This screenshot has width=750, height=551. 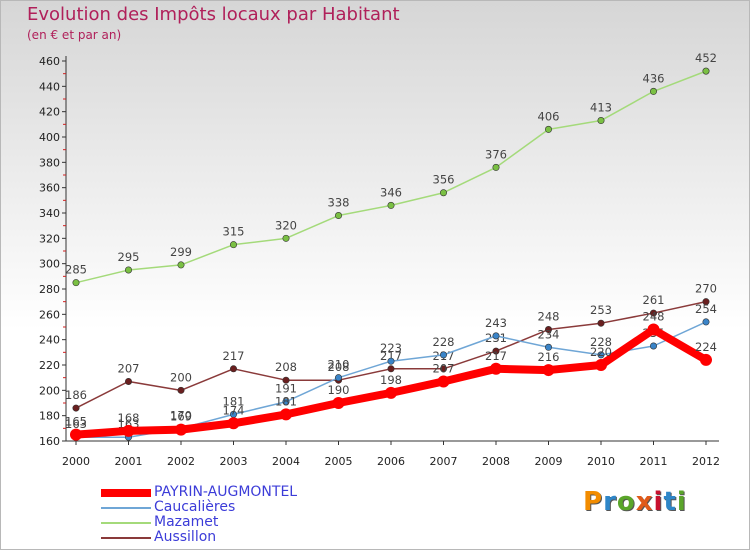 I want to click on logo-letter: r, so click(x=610, y=502).